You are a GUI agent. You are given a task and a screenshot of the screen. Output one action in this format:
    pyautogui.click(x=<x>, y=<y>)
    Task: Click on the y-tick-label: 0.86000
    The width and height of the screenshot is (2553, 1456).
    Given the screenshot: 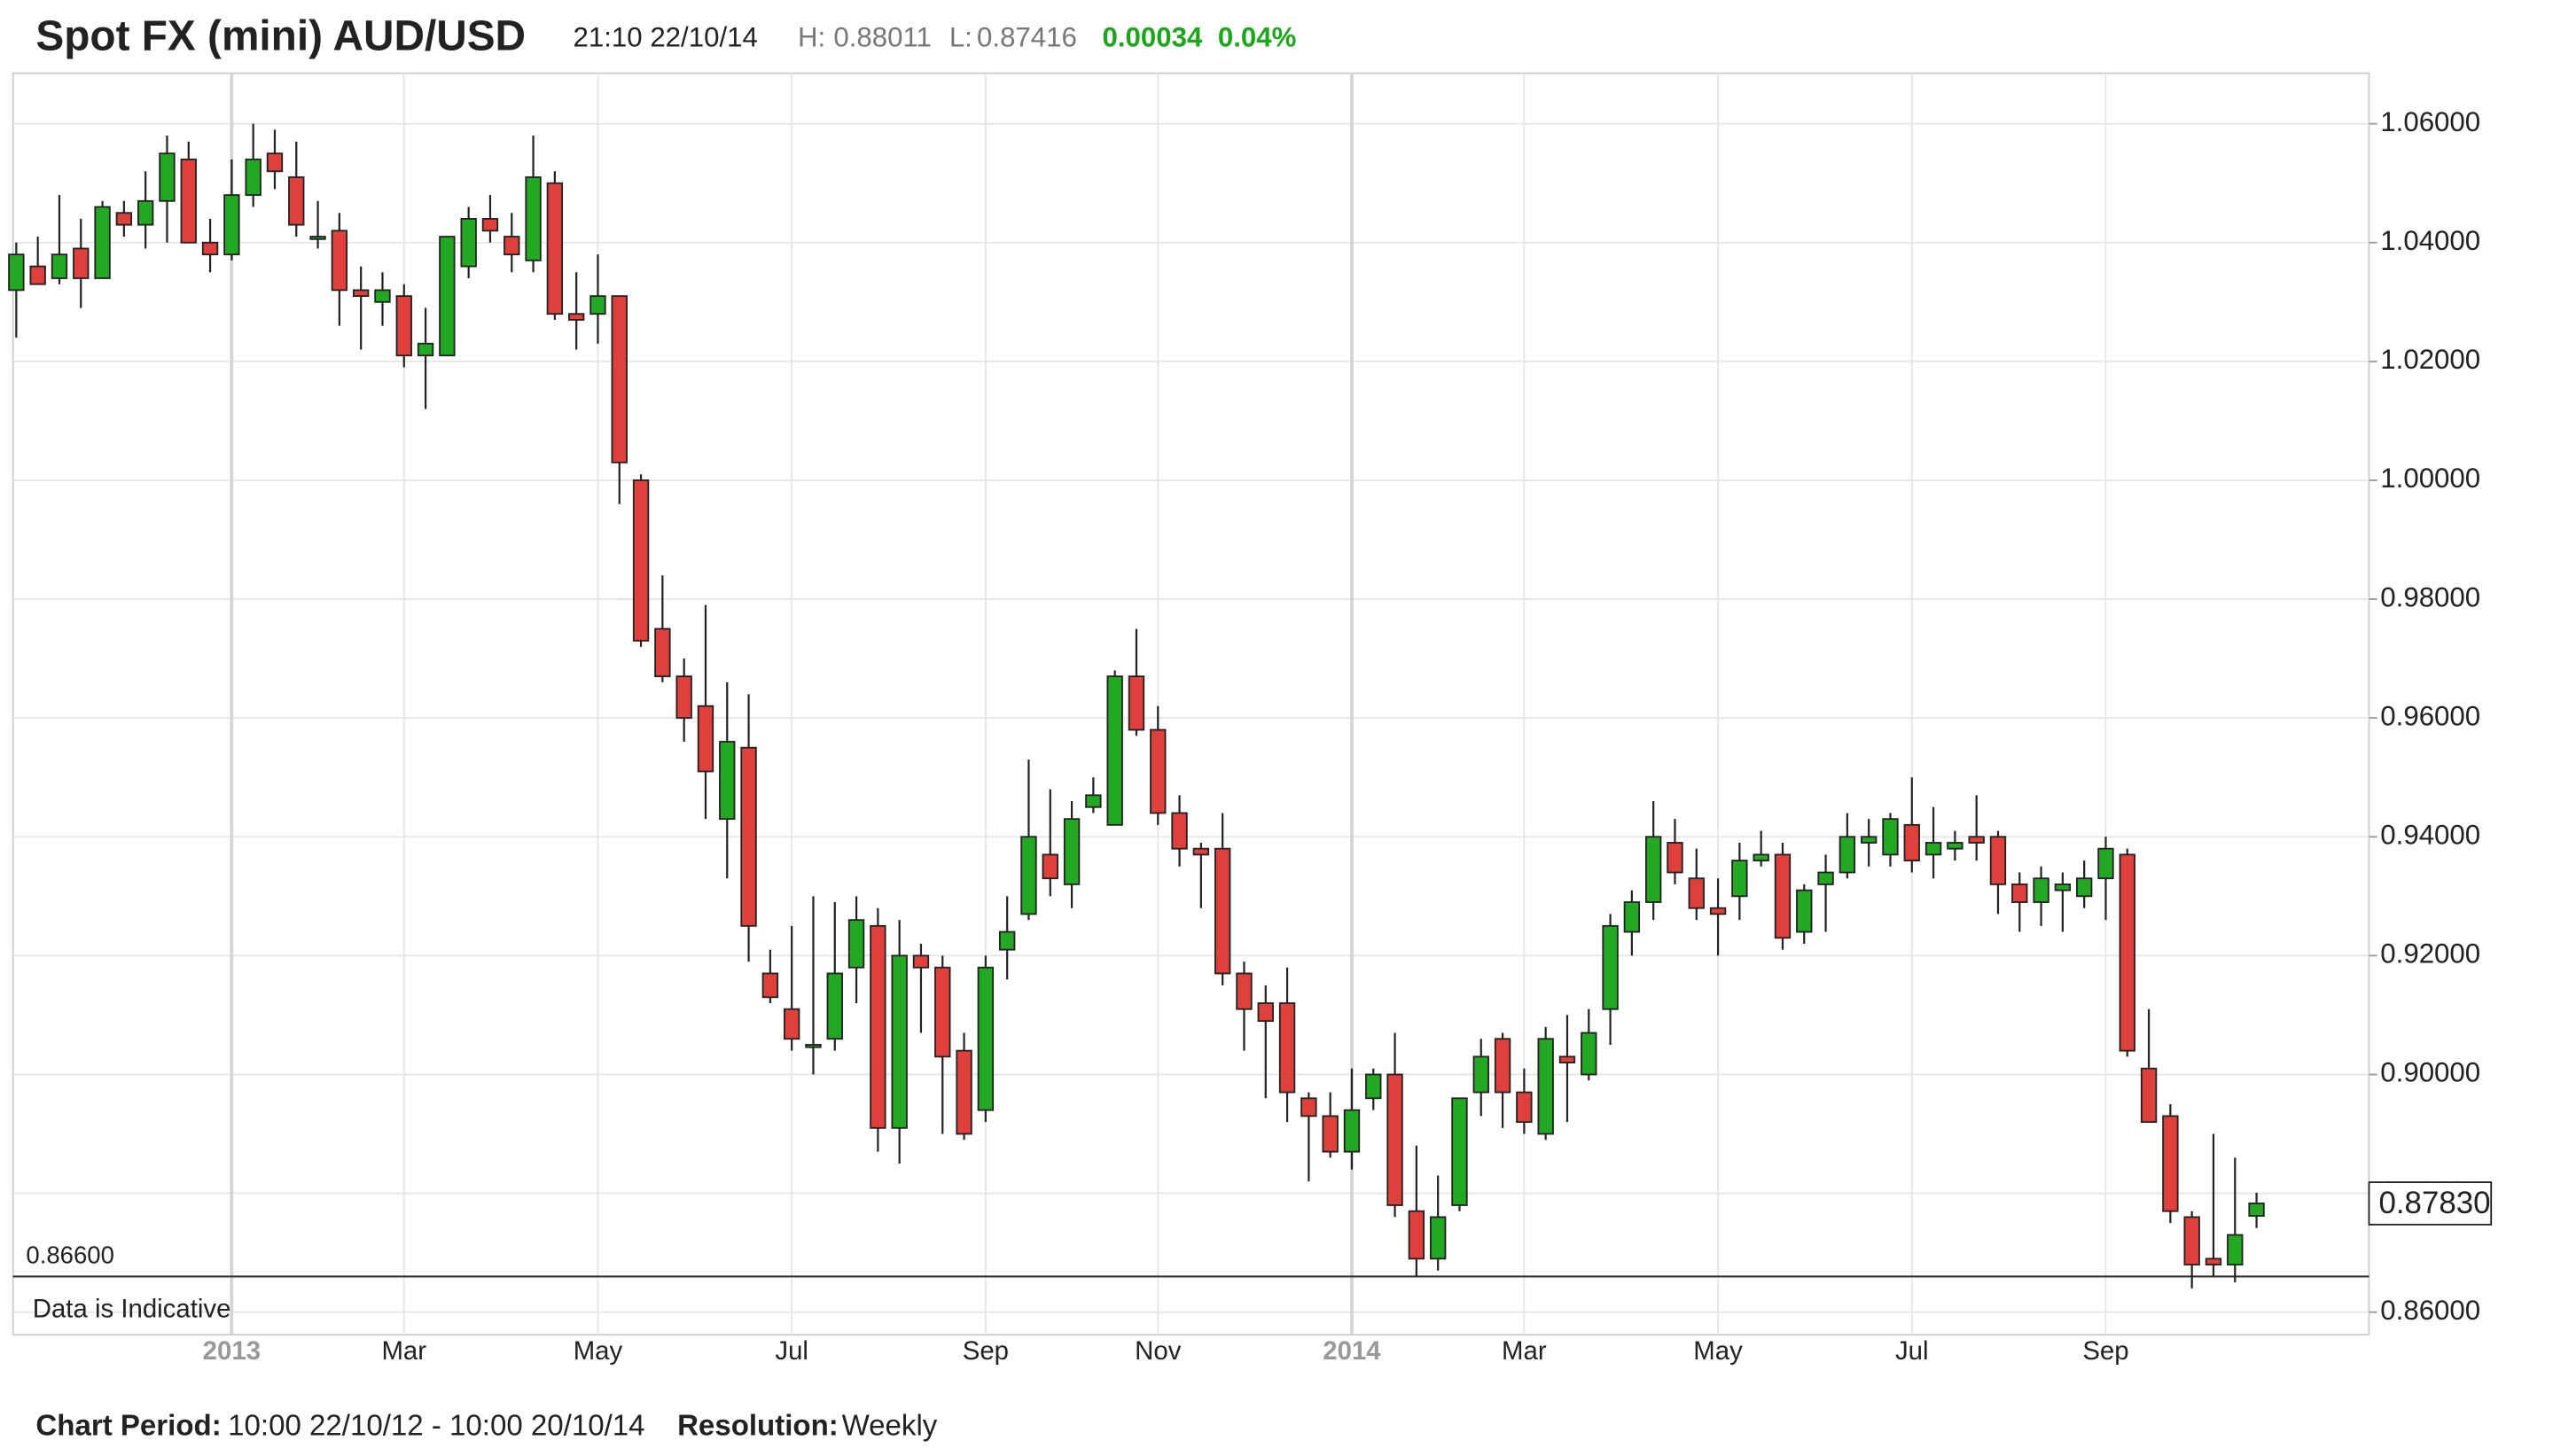 What is the action you would take?
    pyautogui.click(x=2430, y=1310)
    